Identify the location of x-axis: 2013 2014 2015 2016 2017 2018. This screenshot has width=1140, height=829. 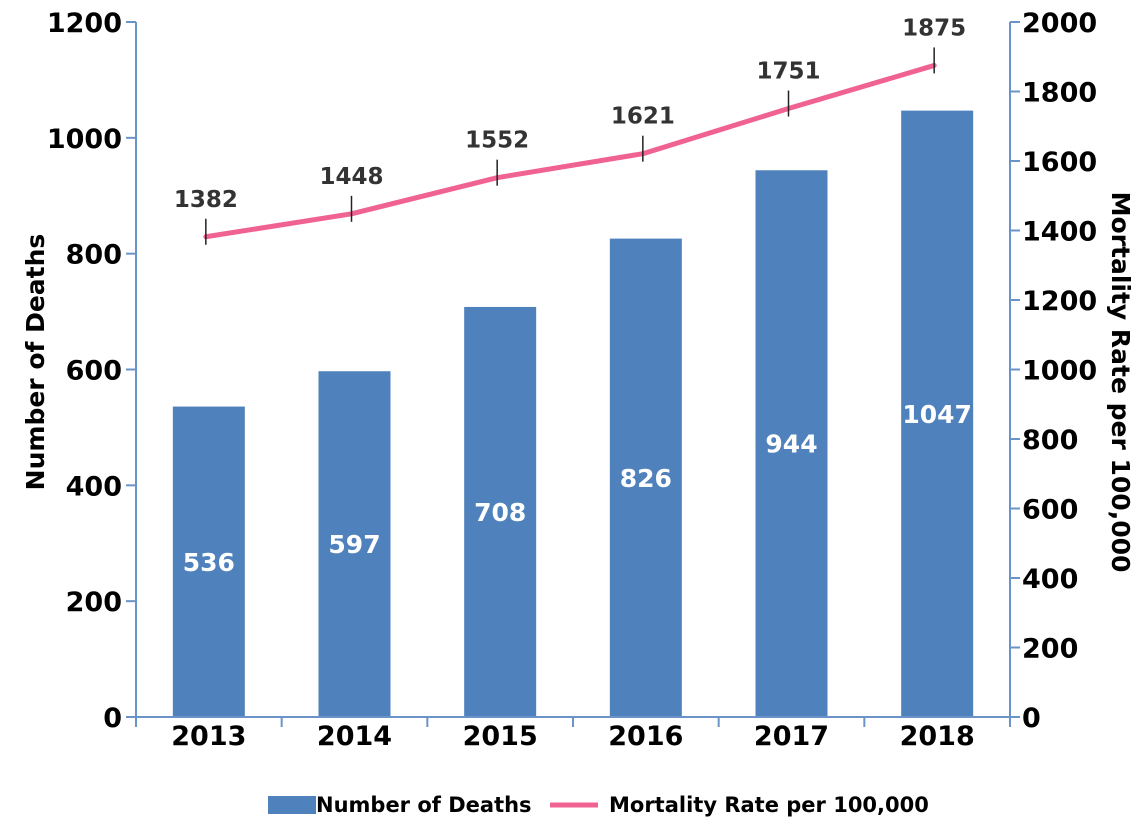
(573, 734).